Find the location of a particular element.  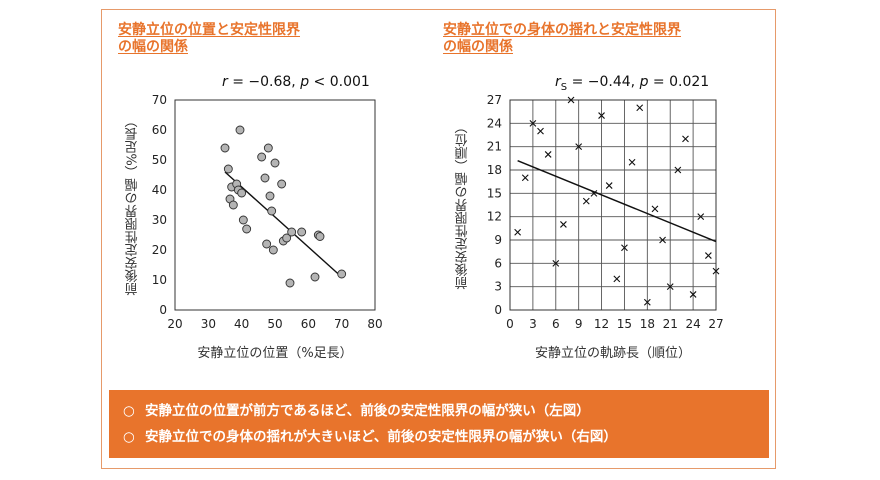

p-value: < 0.001 is located at coordinates (339, 82).